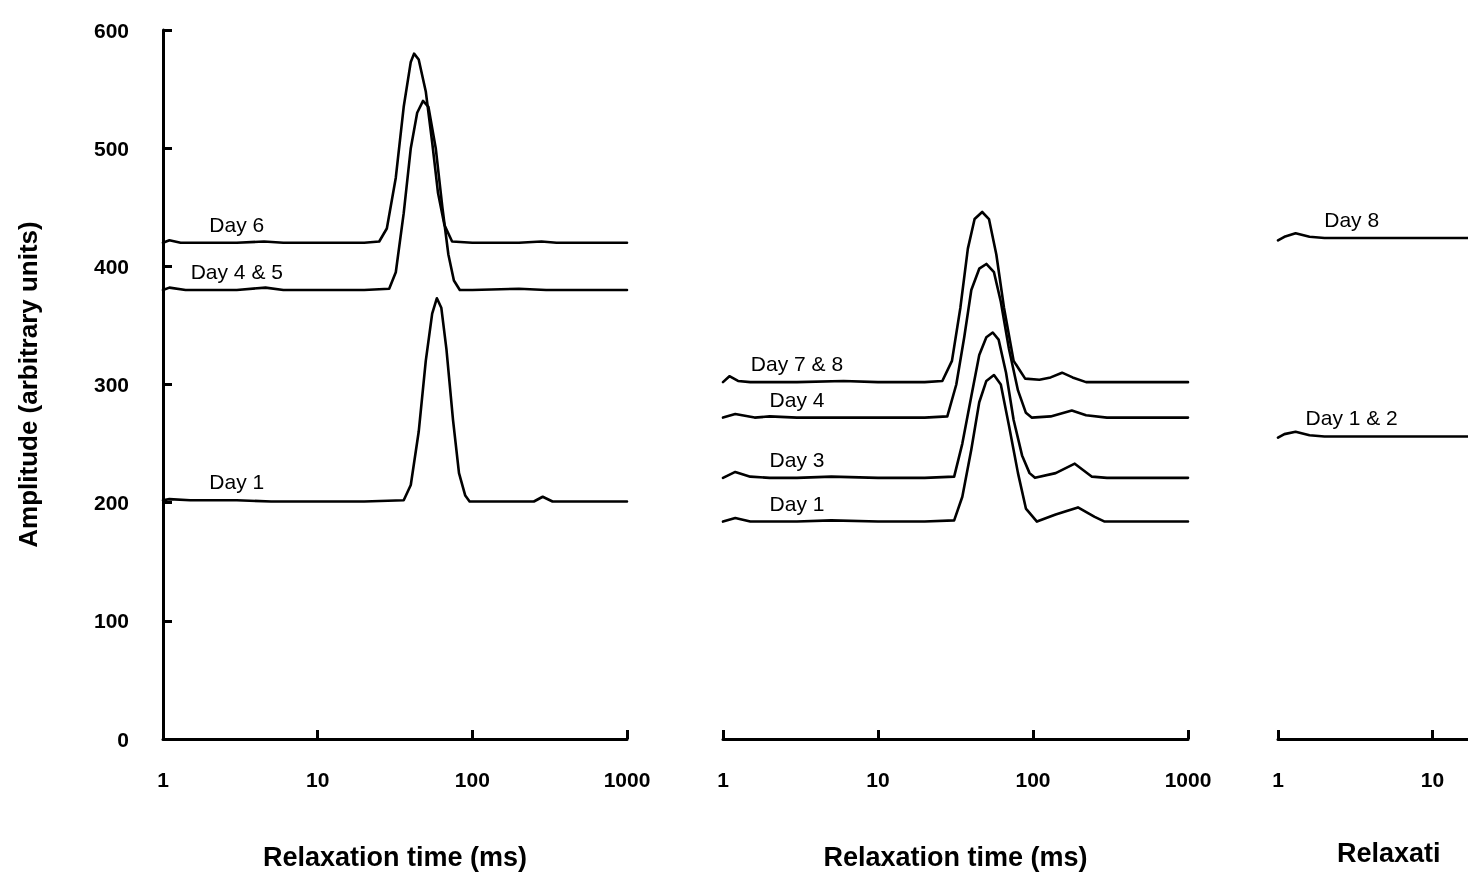 The height and width of the screenshot is (876, 1468). Describe the element at coordinates (123, 739) in the screenshot. I see `y-tick-label: 0` at that location.